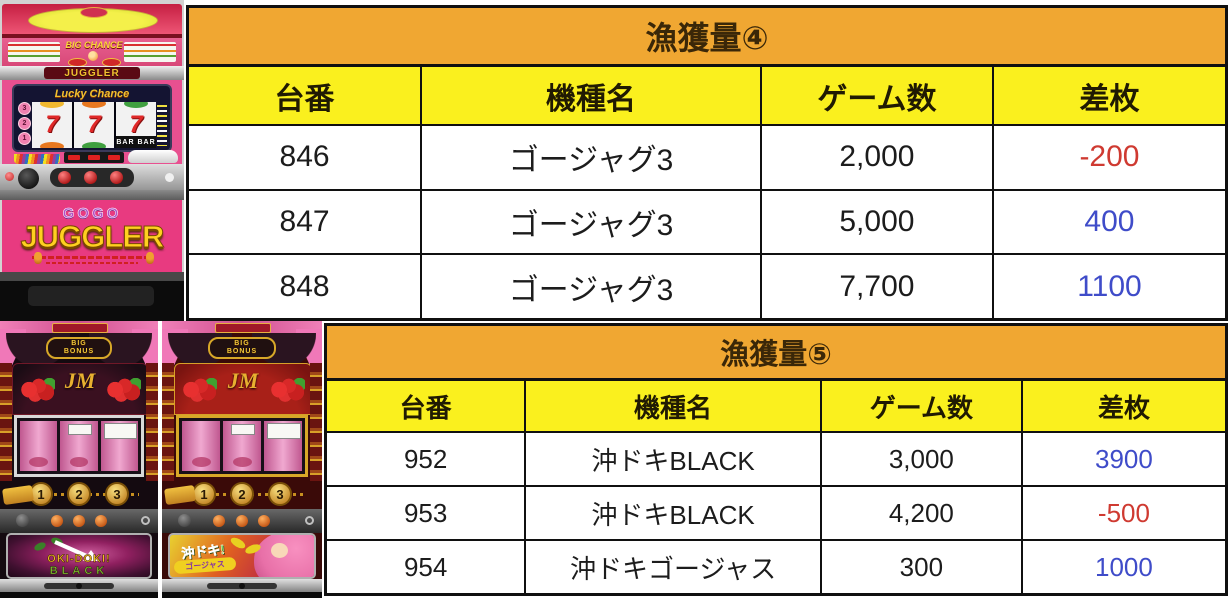  Describe the element at coordinates (427, 459) in the screenshot. I see `cell-machine-no: 952` at that location.